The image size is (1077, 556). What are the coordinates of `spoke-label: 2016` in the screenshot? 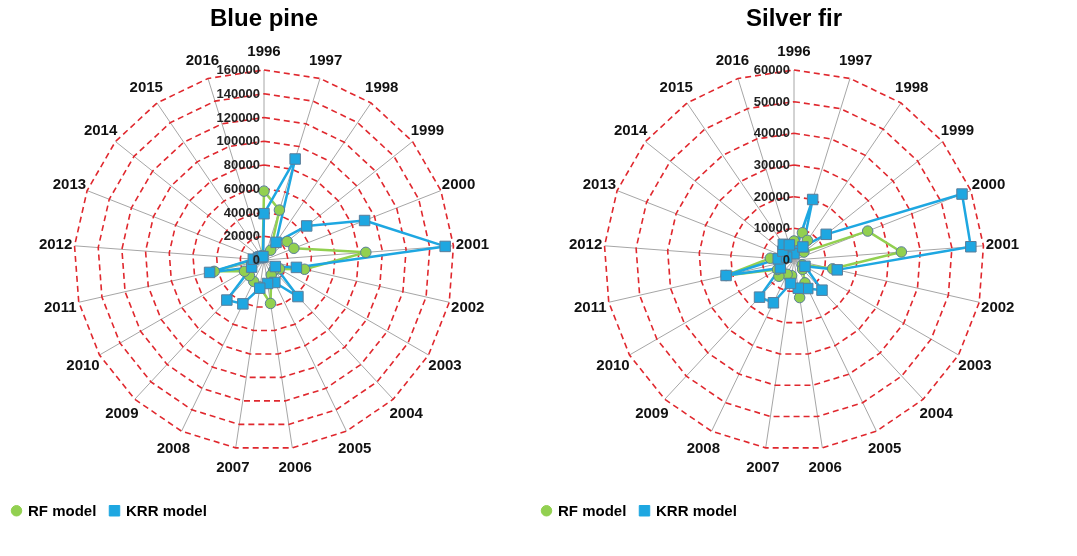 It's located at (732, 60).